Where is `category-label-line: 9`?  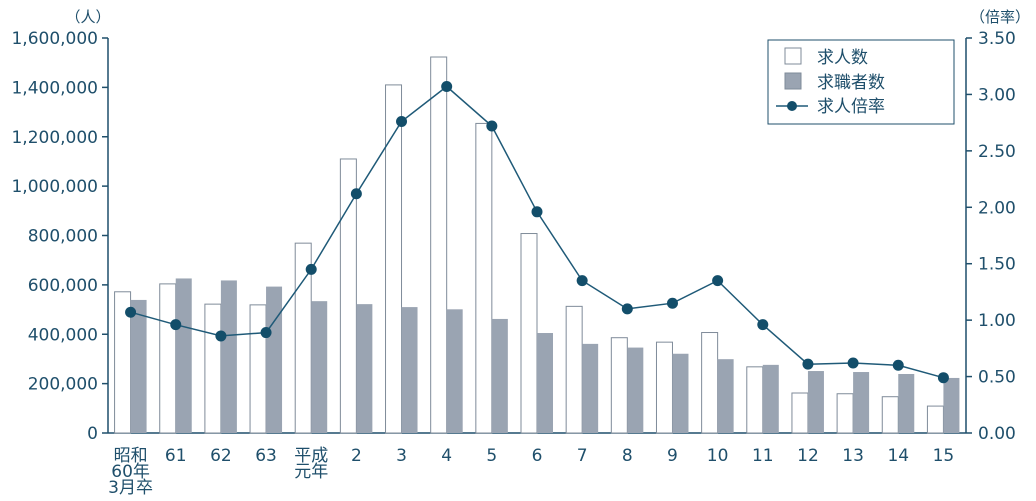
category-label-line: 9 is located at coordinates (672, 456).